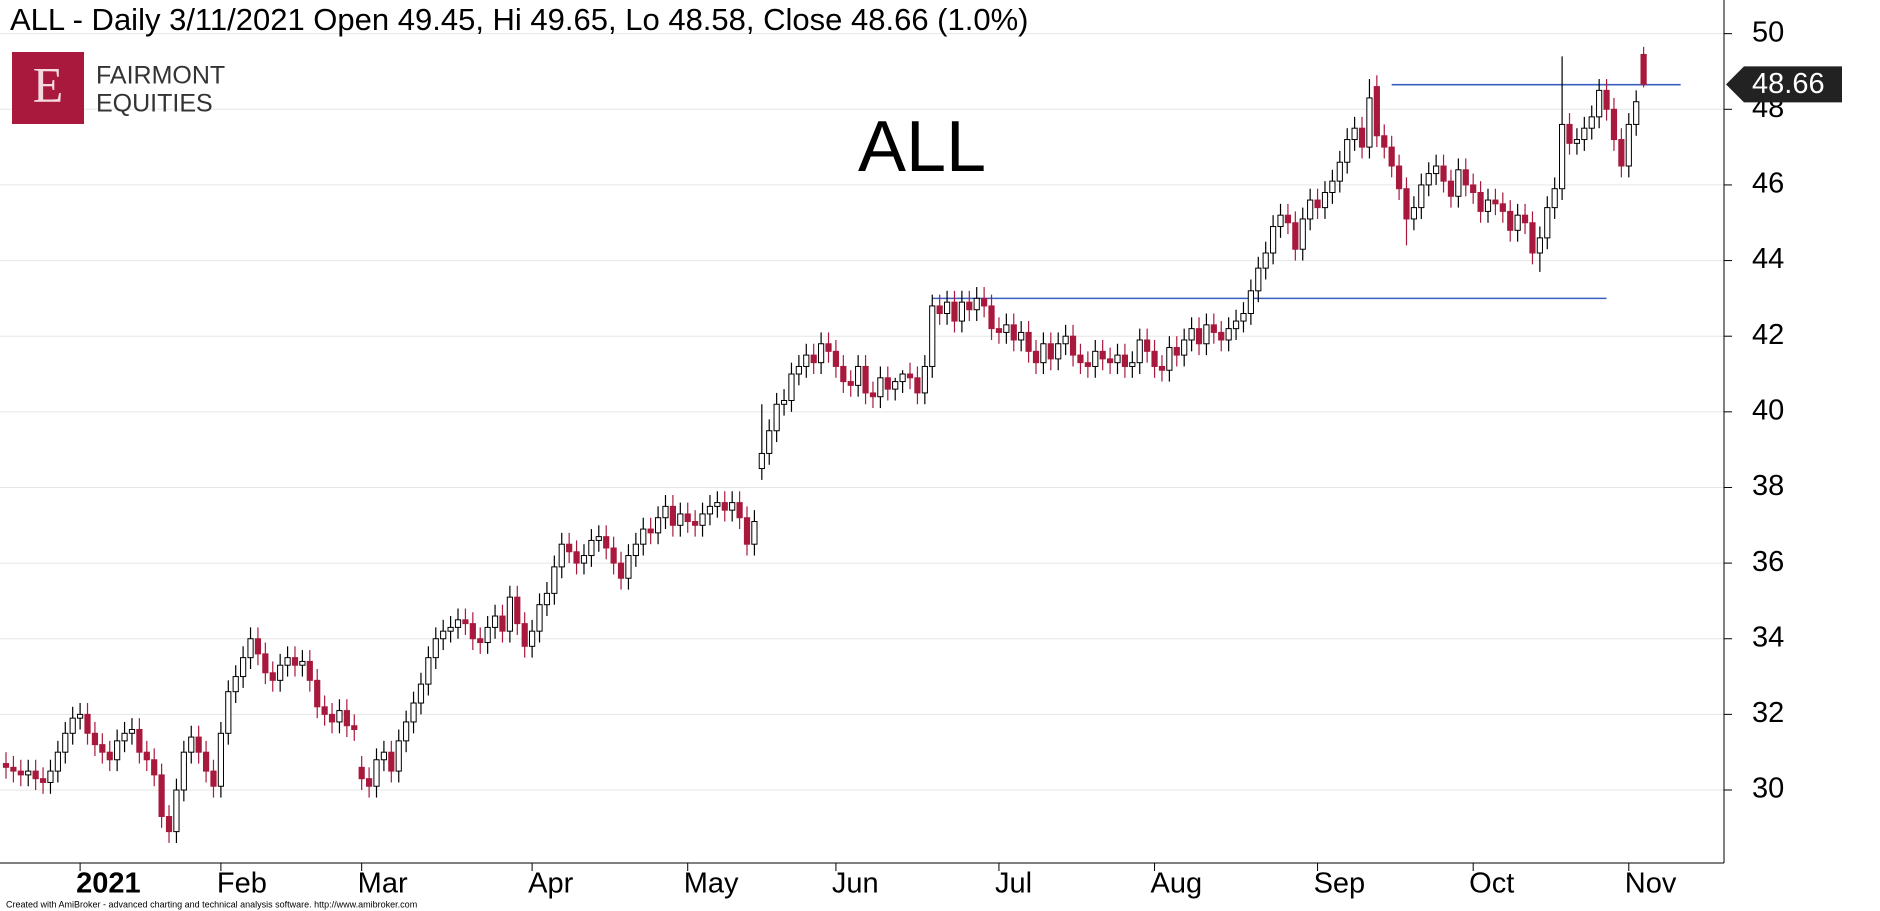  I want to click on y-tick-label: 42, so click(1768, 335).